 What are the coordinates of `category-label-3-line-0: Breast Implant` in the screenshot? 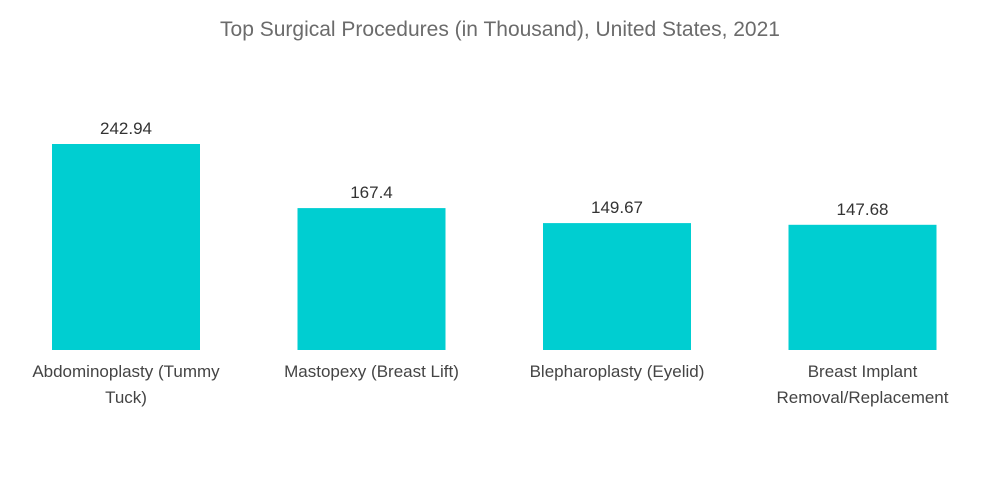 It's located at (863, 371).